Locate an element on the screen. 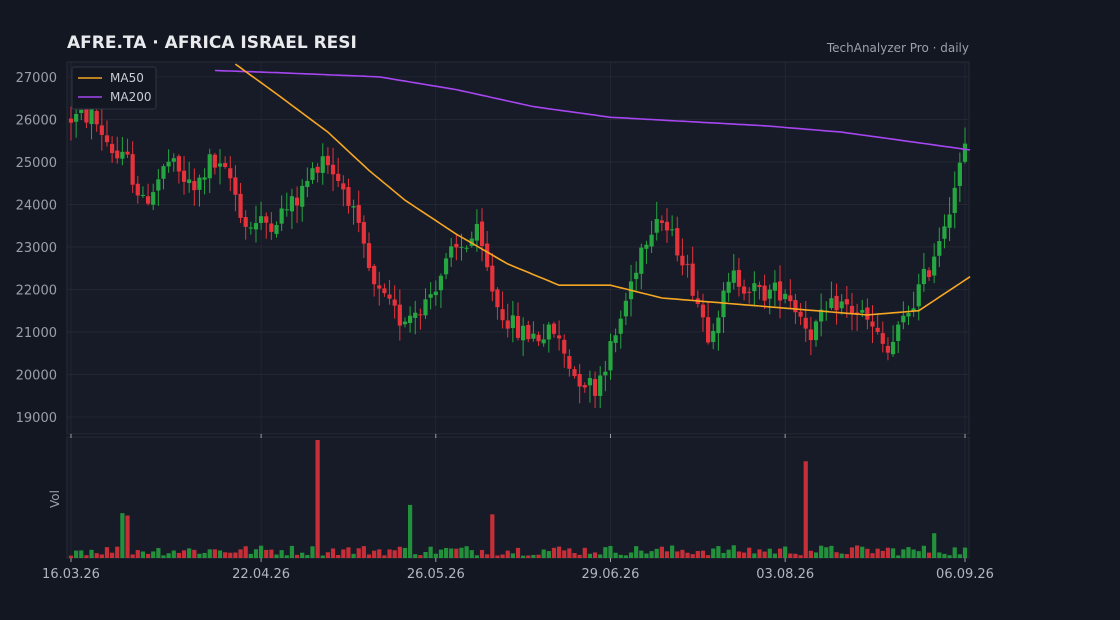  x-tick-label: 16.03.26 is located at coordinates (71, 574).